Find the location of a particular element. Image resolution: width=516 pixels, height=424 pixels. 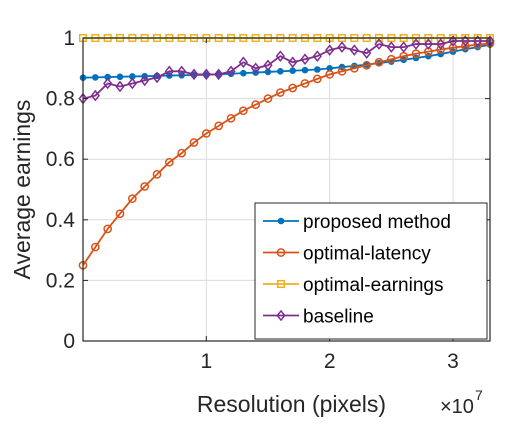

y-tick-label: 0.2 is located at coordinates (60, 280).